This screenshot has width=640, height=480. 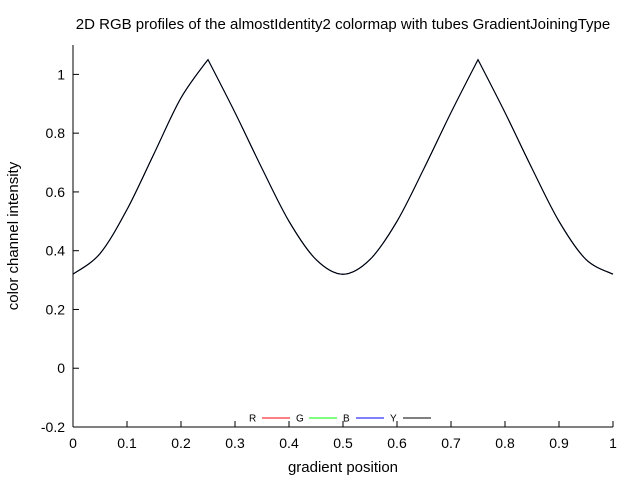 I want to click on x-tick-label: 0.1, so click(x=127, y=443).